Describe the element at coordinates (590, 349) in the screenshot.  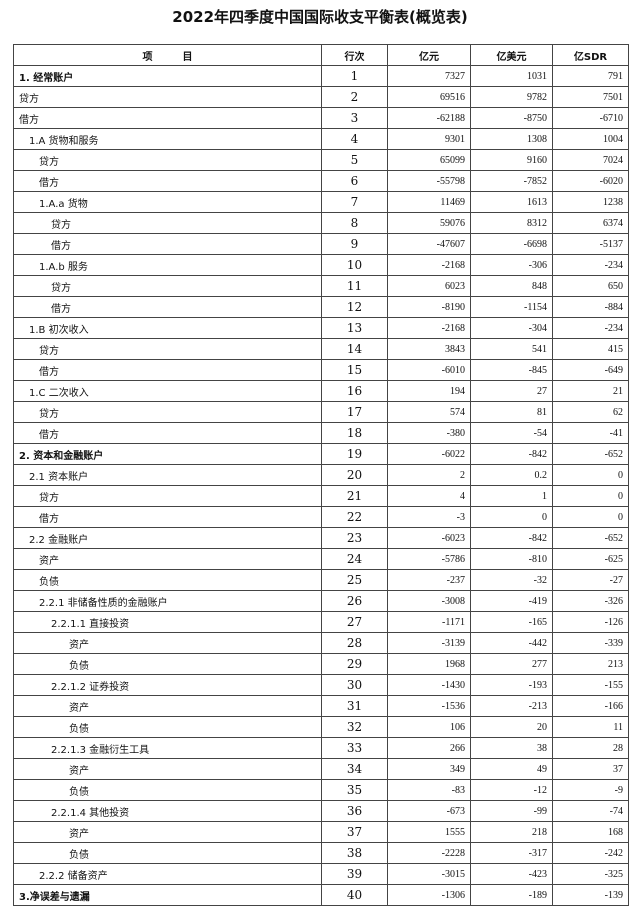
I see `cell-sdr: 415` at that location.